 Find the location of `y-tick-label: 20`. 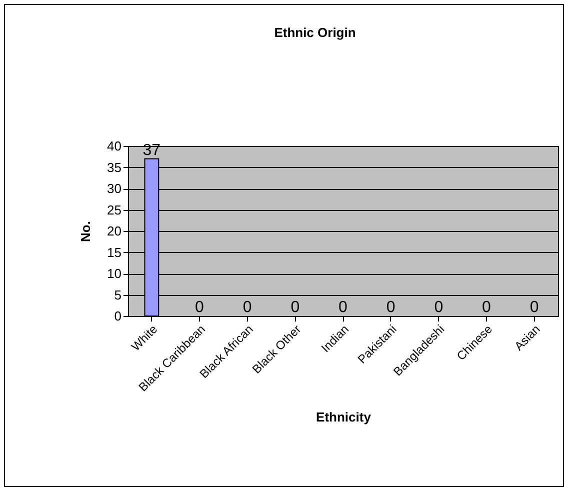

y-tick-label: 20 is located at coordinates (114, 231).